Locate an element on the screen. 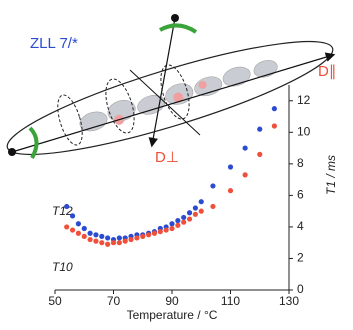 The height and width of the screenshot is (330, 353). series-label: T12 is located at coordinates (62, 211).